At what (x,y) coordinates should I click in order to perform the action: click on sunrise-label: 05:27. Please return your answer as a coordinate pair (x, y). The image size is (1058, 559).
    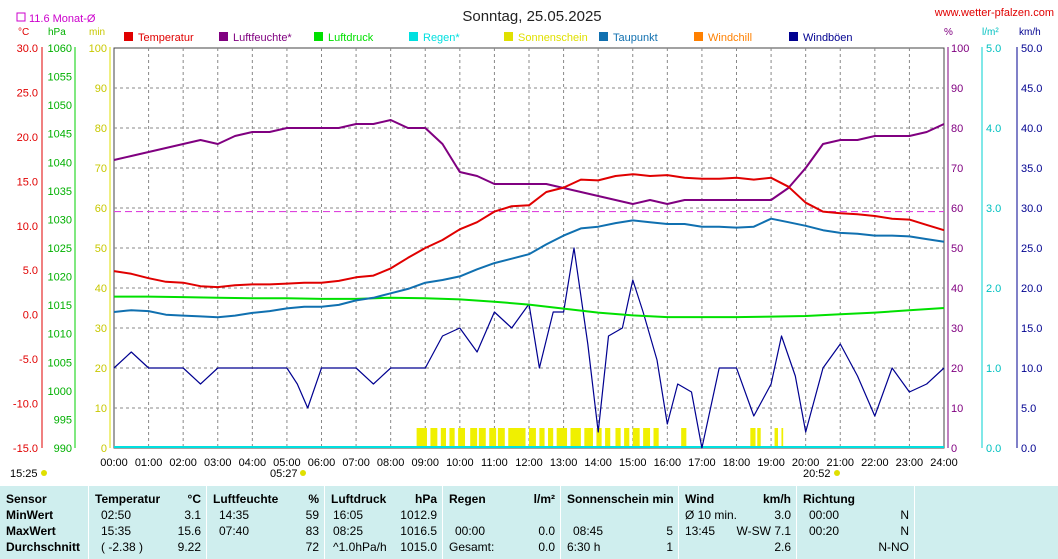
    Looking at the image, I should click on (284, 474).